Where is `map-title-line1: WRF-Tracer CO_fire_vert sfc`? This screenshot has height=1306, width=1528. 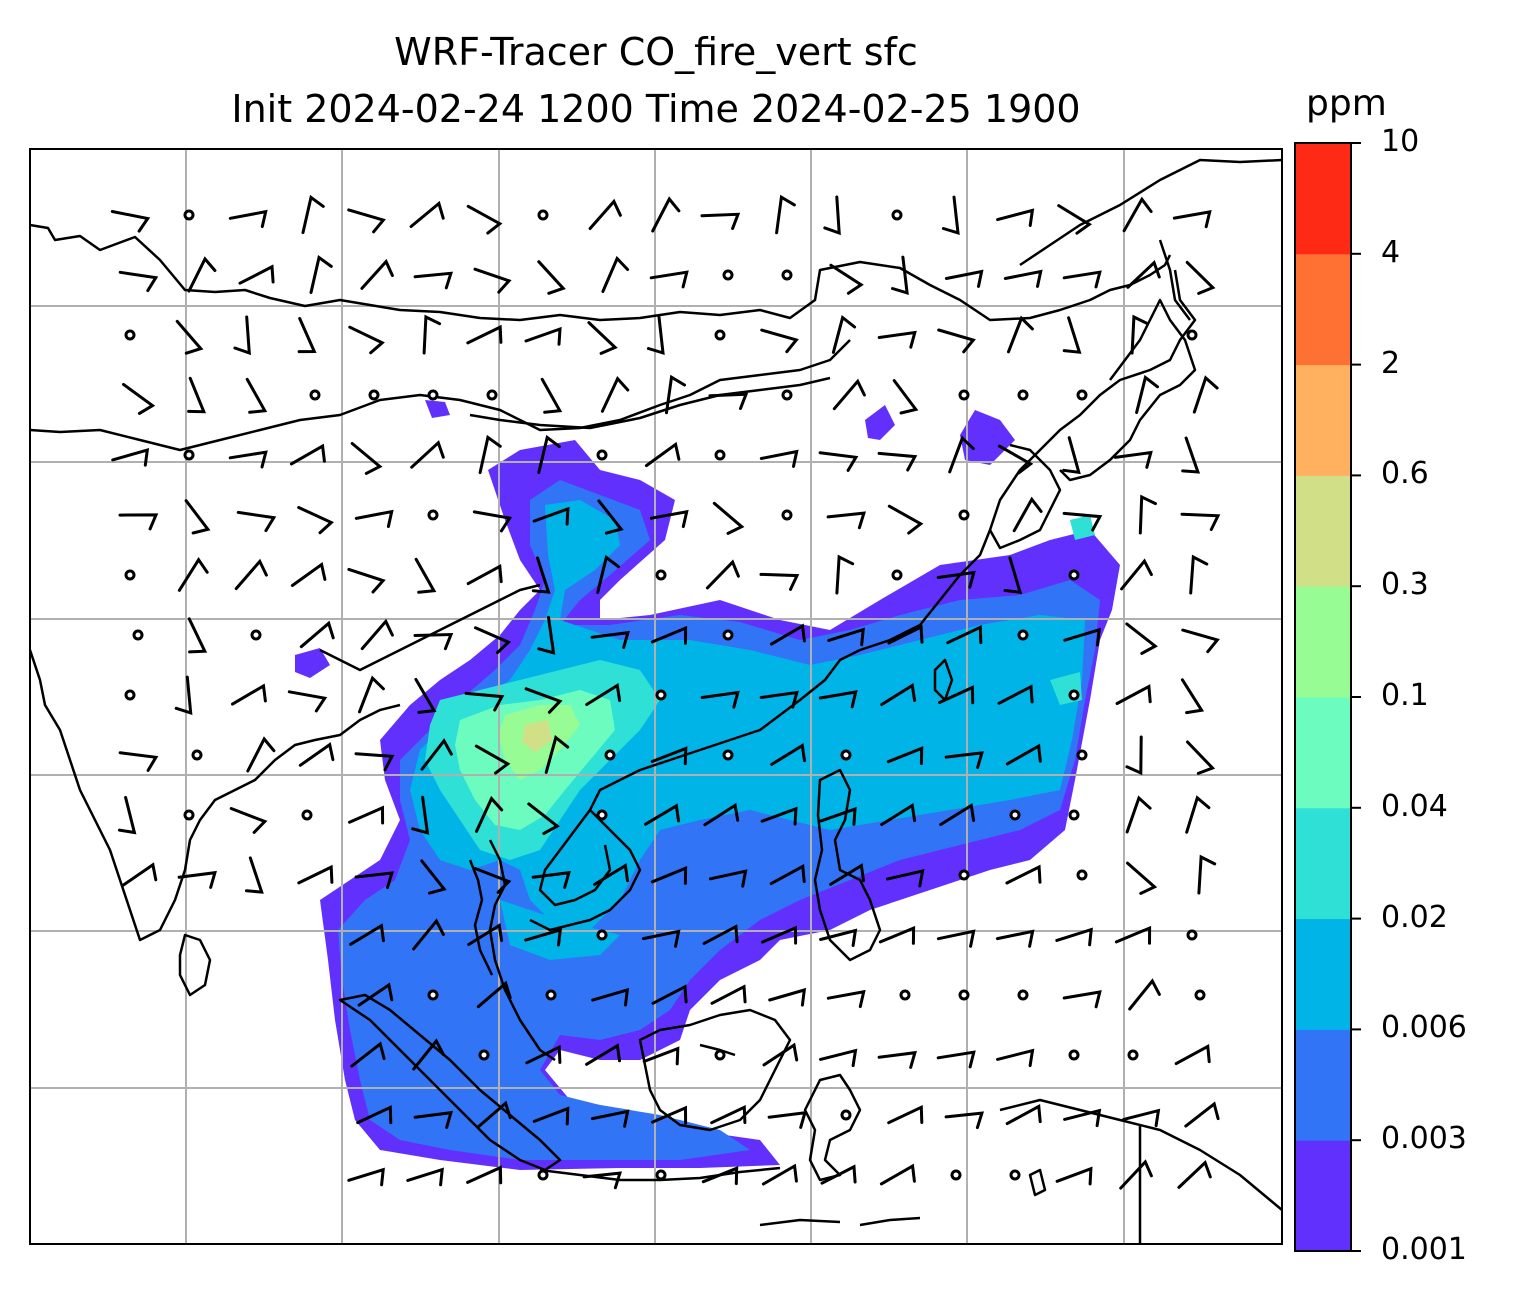
map-title-line1: WRF-Tracer CO_fire_vert sfc is located at coordinates (656, 52).